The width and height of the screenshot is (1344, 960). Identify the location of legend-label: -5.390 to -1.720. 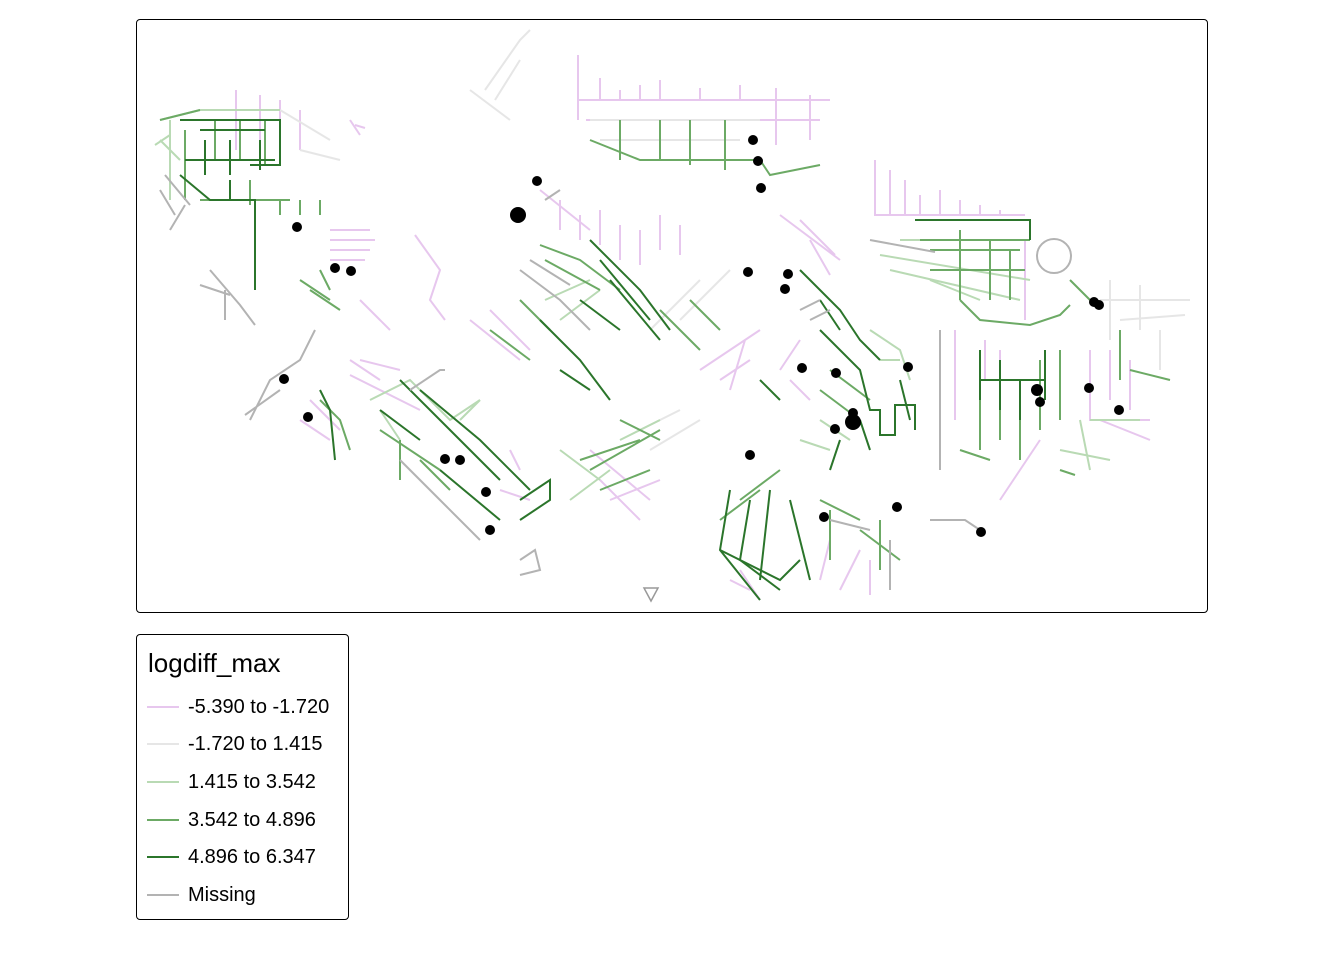
(259, 706).